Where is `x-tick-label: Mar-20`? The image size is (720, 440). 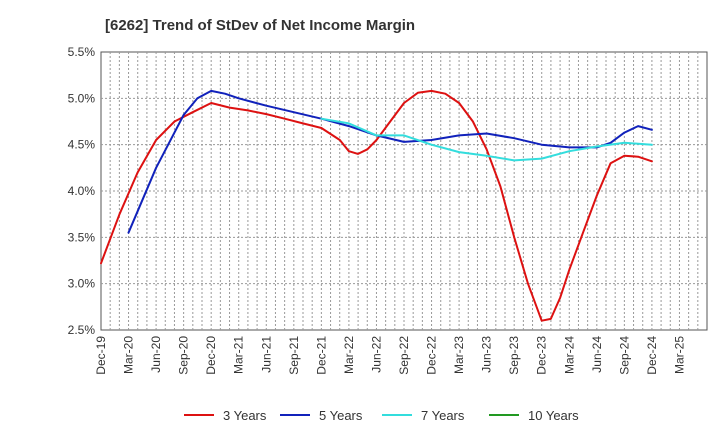
x-tick-label: Mar-20 is located at coordinates (129, 355).